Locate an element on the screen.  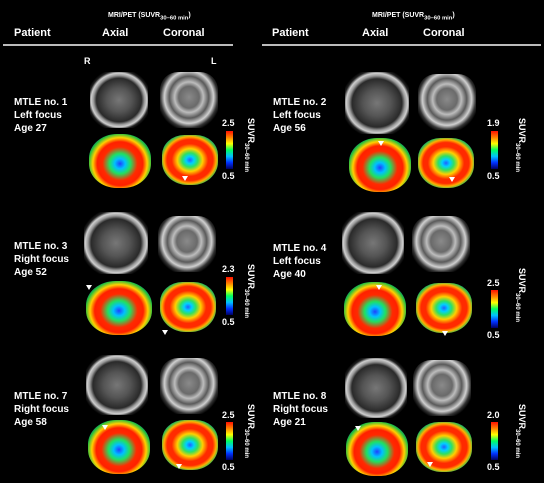
patient-age: Age 52 is located at coordinates (30, 272).